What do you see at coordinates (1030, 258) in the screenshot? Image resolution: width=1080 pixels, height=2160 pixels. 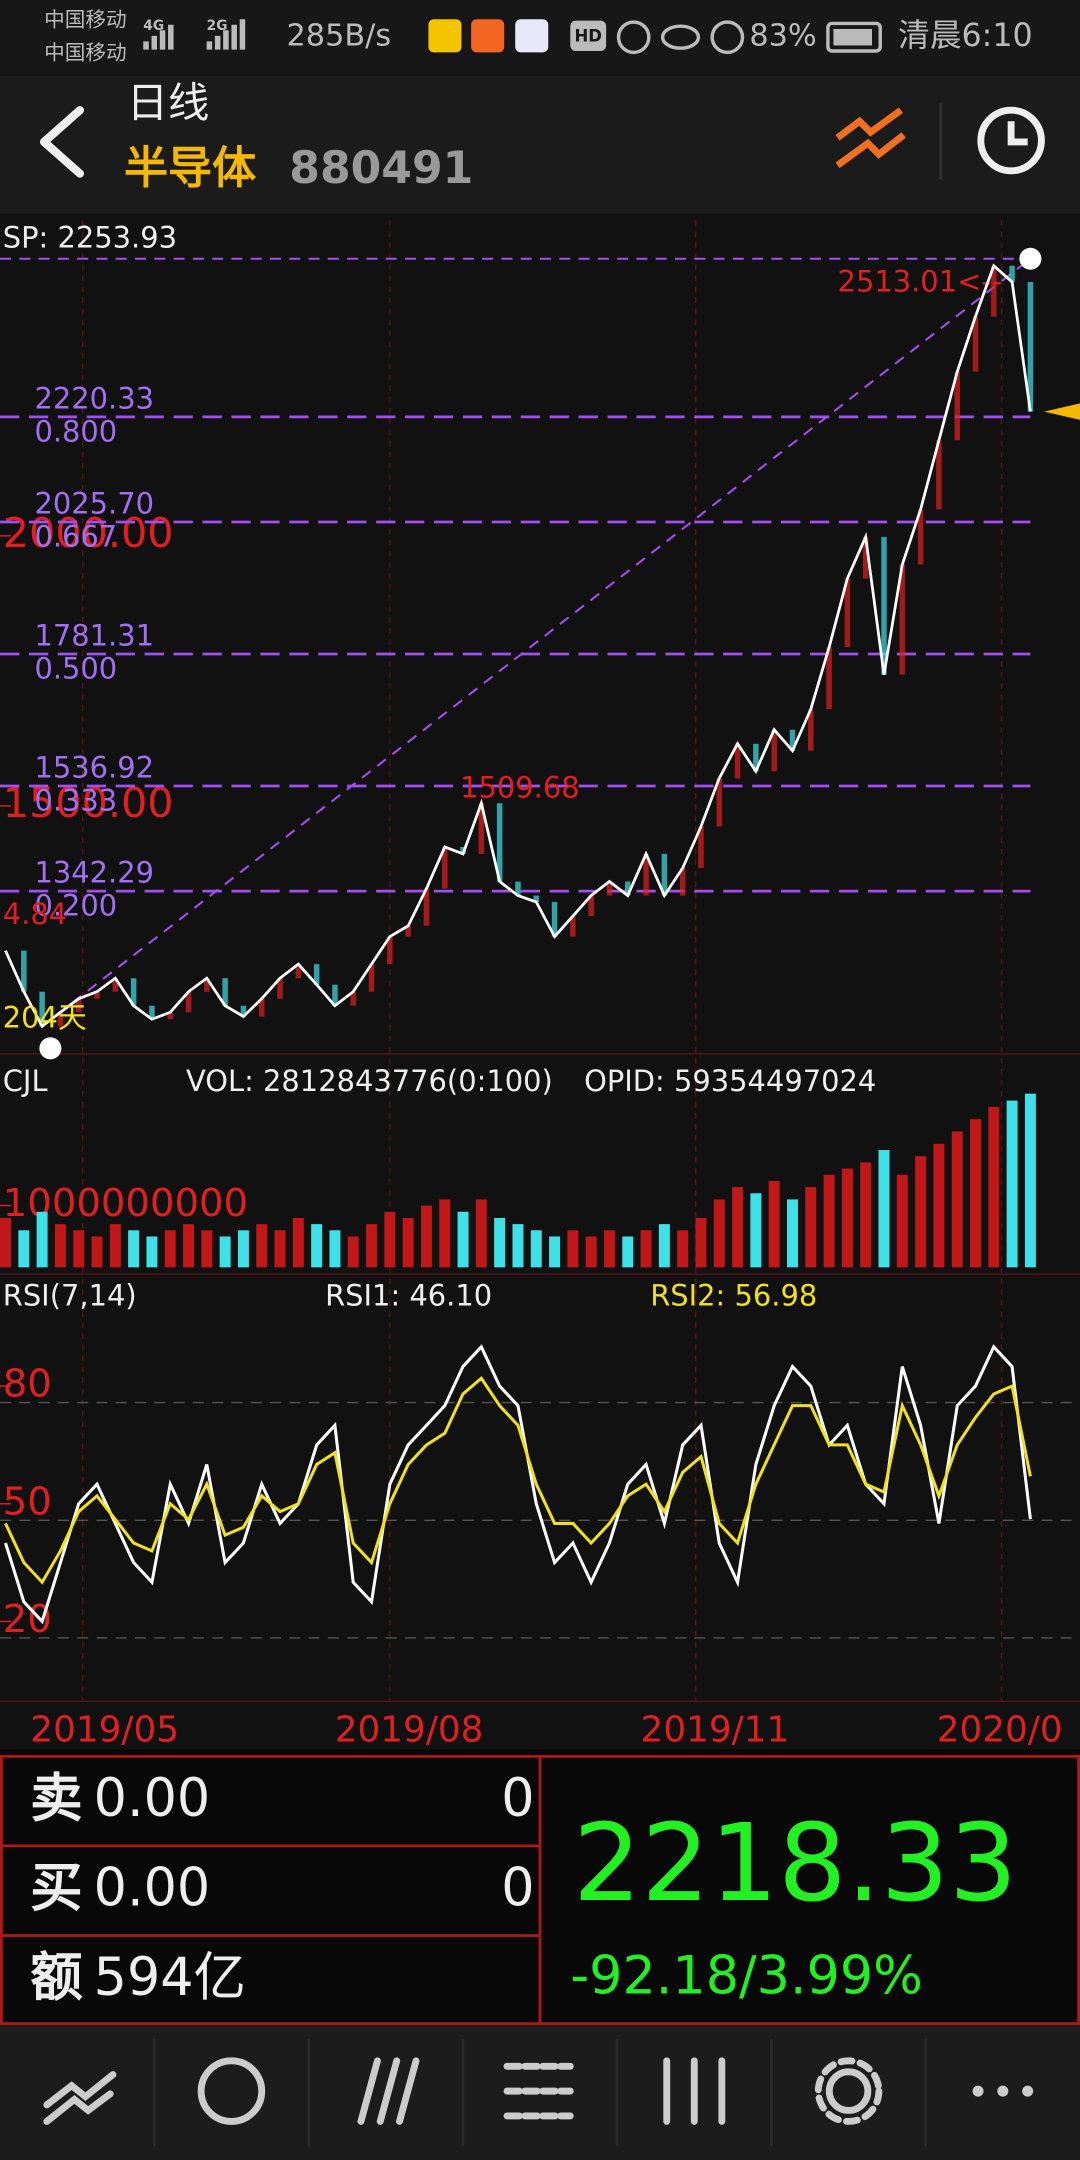 I see `high-marker` at bounding box center [1030, 258].